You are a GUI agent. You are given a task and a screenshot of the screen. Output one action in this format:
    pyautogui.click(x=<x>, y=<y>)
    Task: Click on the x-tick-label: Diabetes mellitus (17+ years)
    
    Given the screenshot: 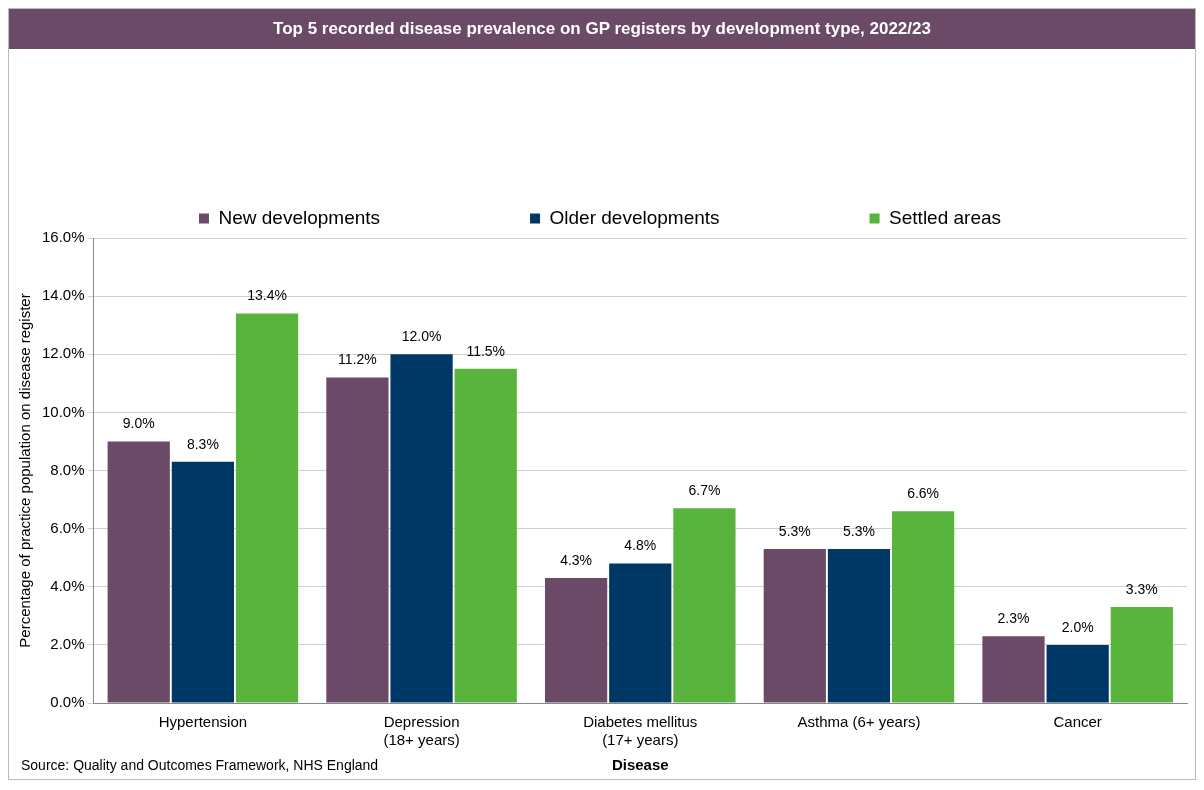 What is the action you would take?
    pyautogui.click(x=640, y=731)
    